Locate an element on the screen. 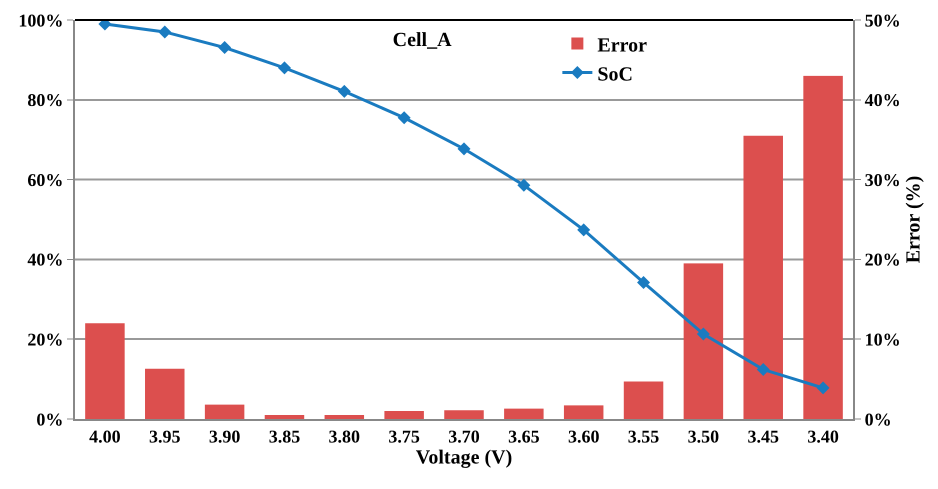 This screenshot has height=489, width=938. x-tick-label: 3.85 is located at coordinates (284, 436).